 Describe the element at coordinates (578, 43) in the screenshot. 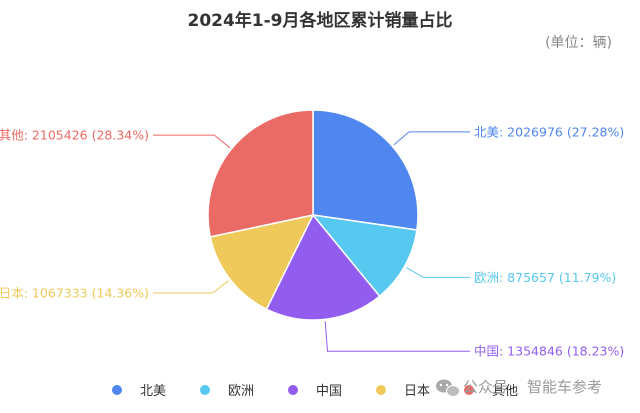

I see `unit-note: (单位：辆)` at that location.